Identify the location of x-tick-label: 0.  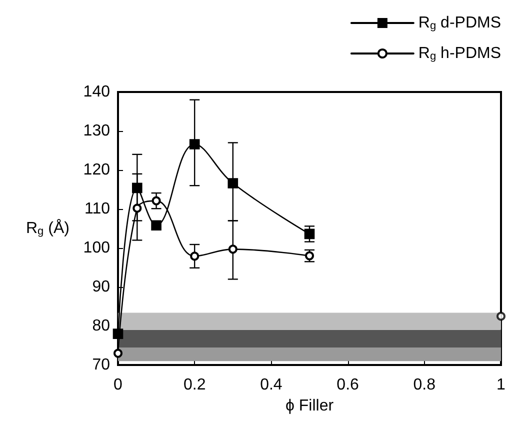
(118, 385).